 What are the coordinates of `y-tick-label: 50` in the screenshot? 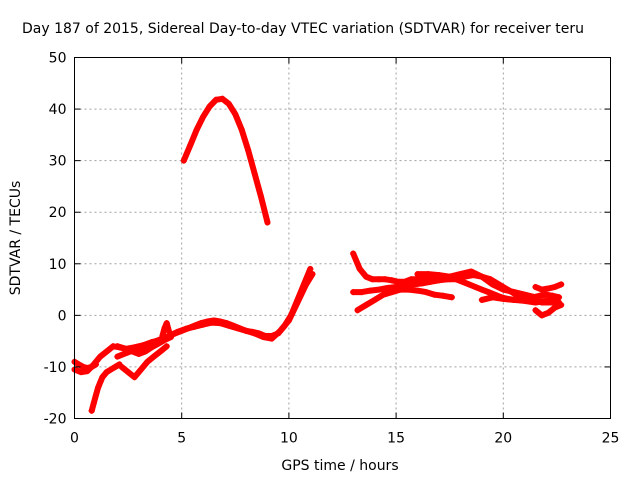 It's located at (58, 59).